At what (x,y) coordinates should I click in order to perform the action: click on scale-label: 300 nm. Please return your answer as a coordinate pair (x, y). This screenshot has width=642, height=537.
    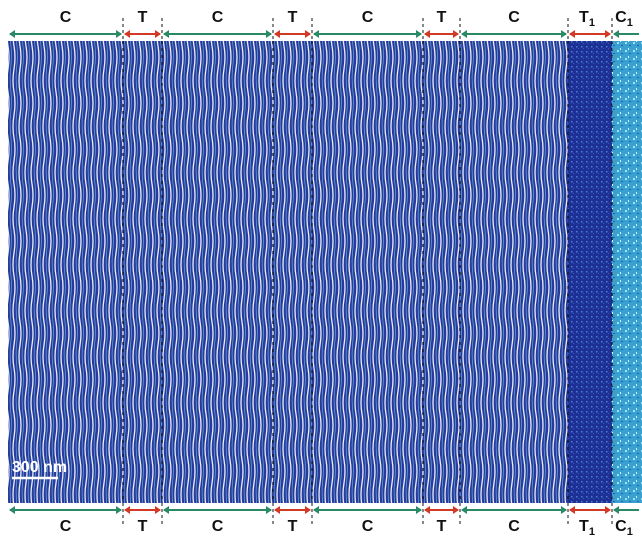
    Looking at the image, I should click on (39, 467).